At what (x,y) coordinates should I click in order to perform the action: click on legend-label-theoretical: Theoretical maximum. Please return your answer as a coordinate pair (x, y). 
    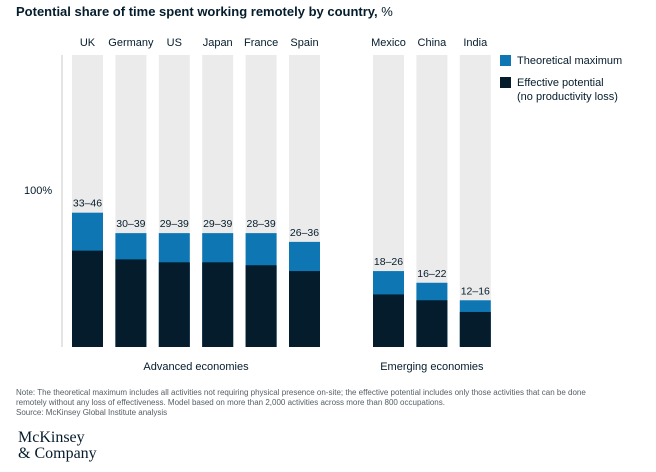
    Looking at the image, I should click on (570, 61).